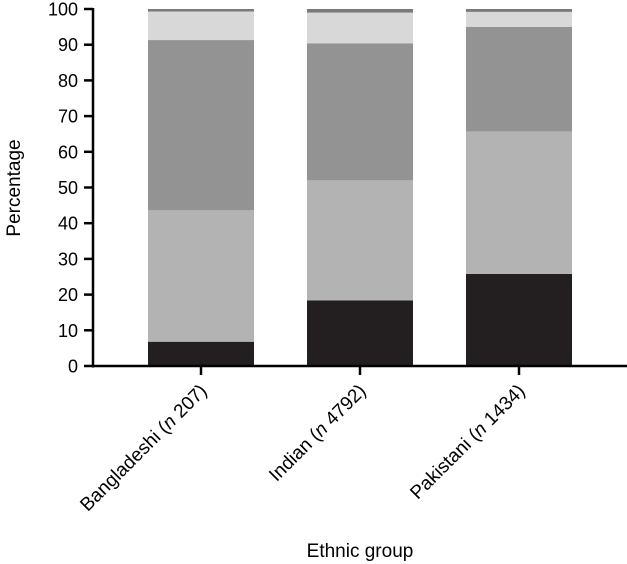  What do you see at coordinates (143, 448) in the screenshot?
I see `x-tick-label-1: Bangladeshi (n 207)` at bounding box center [143, 448].